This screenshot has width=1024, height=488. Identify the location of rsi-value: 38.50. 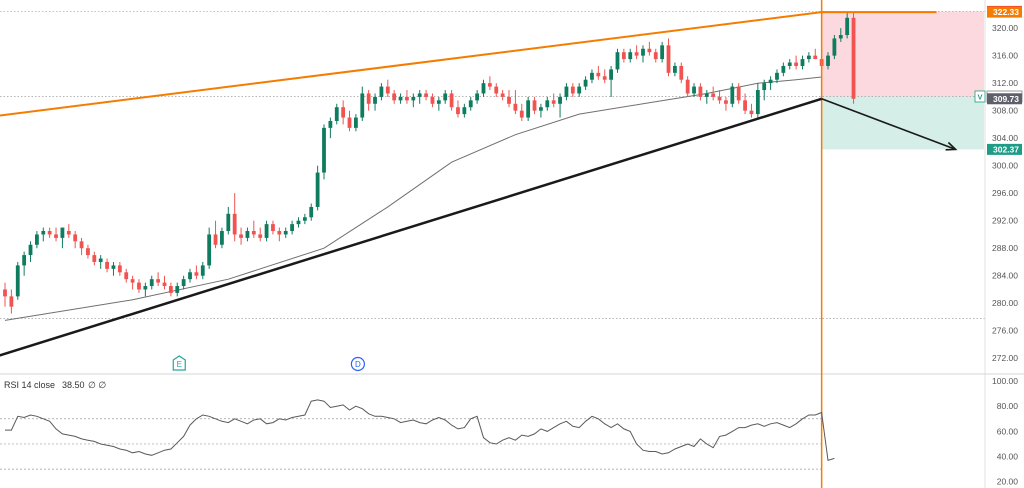
(73, 385).